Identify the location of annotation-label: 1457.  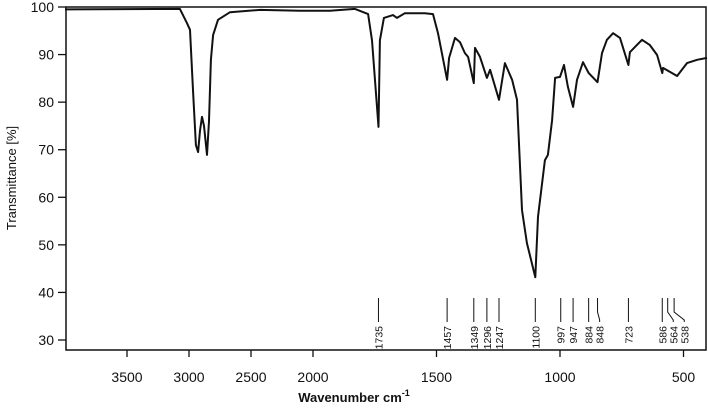
(448, 338).